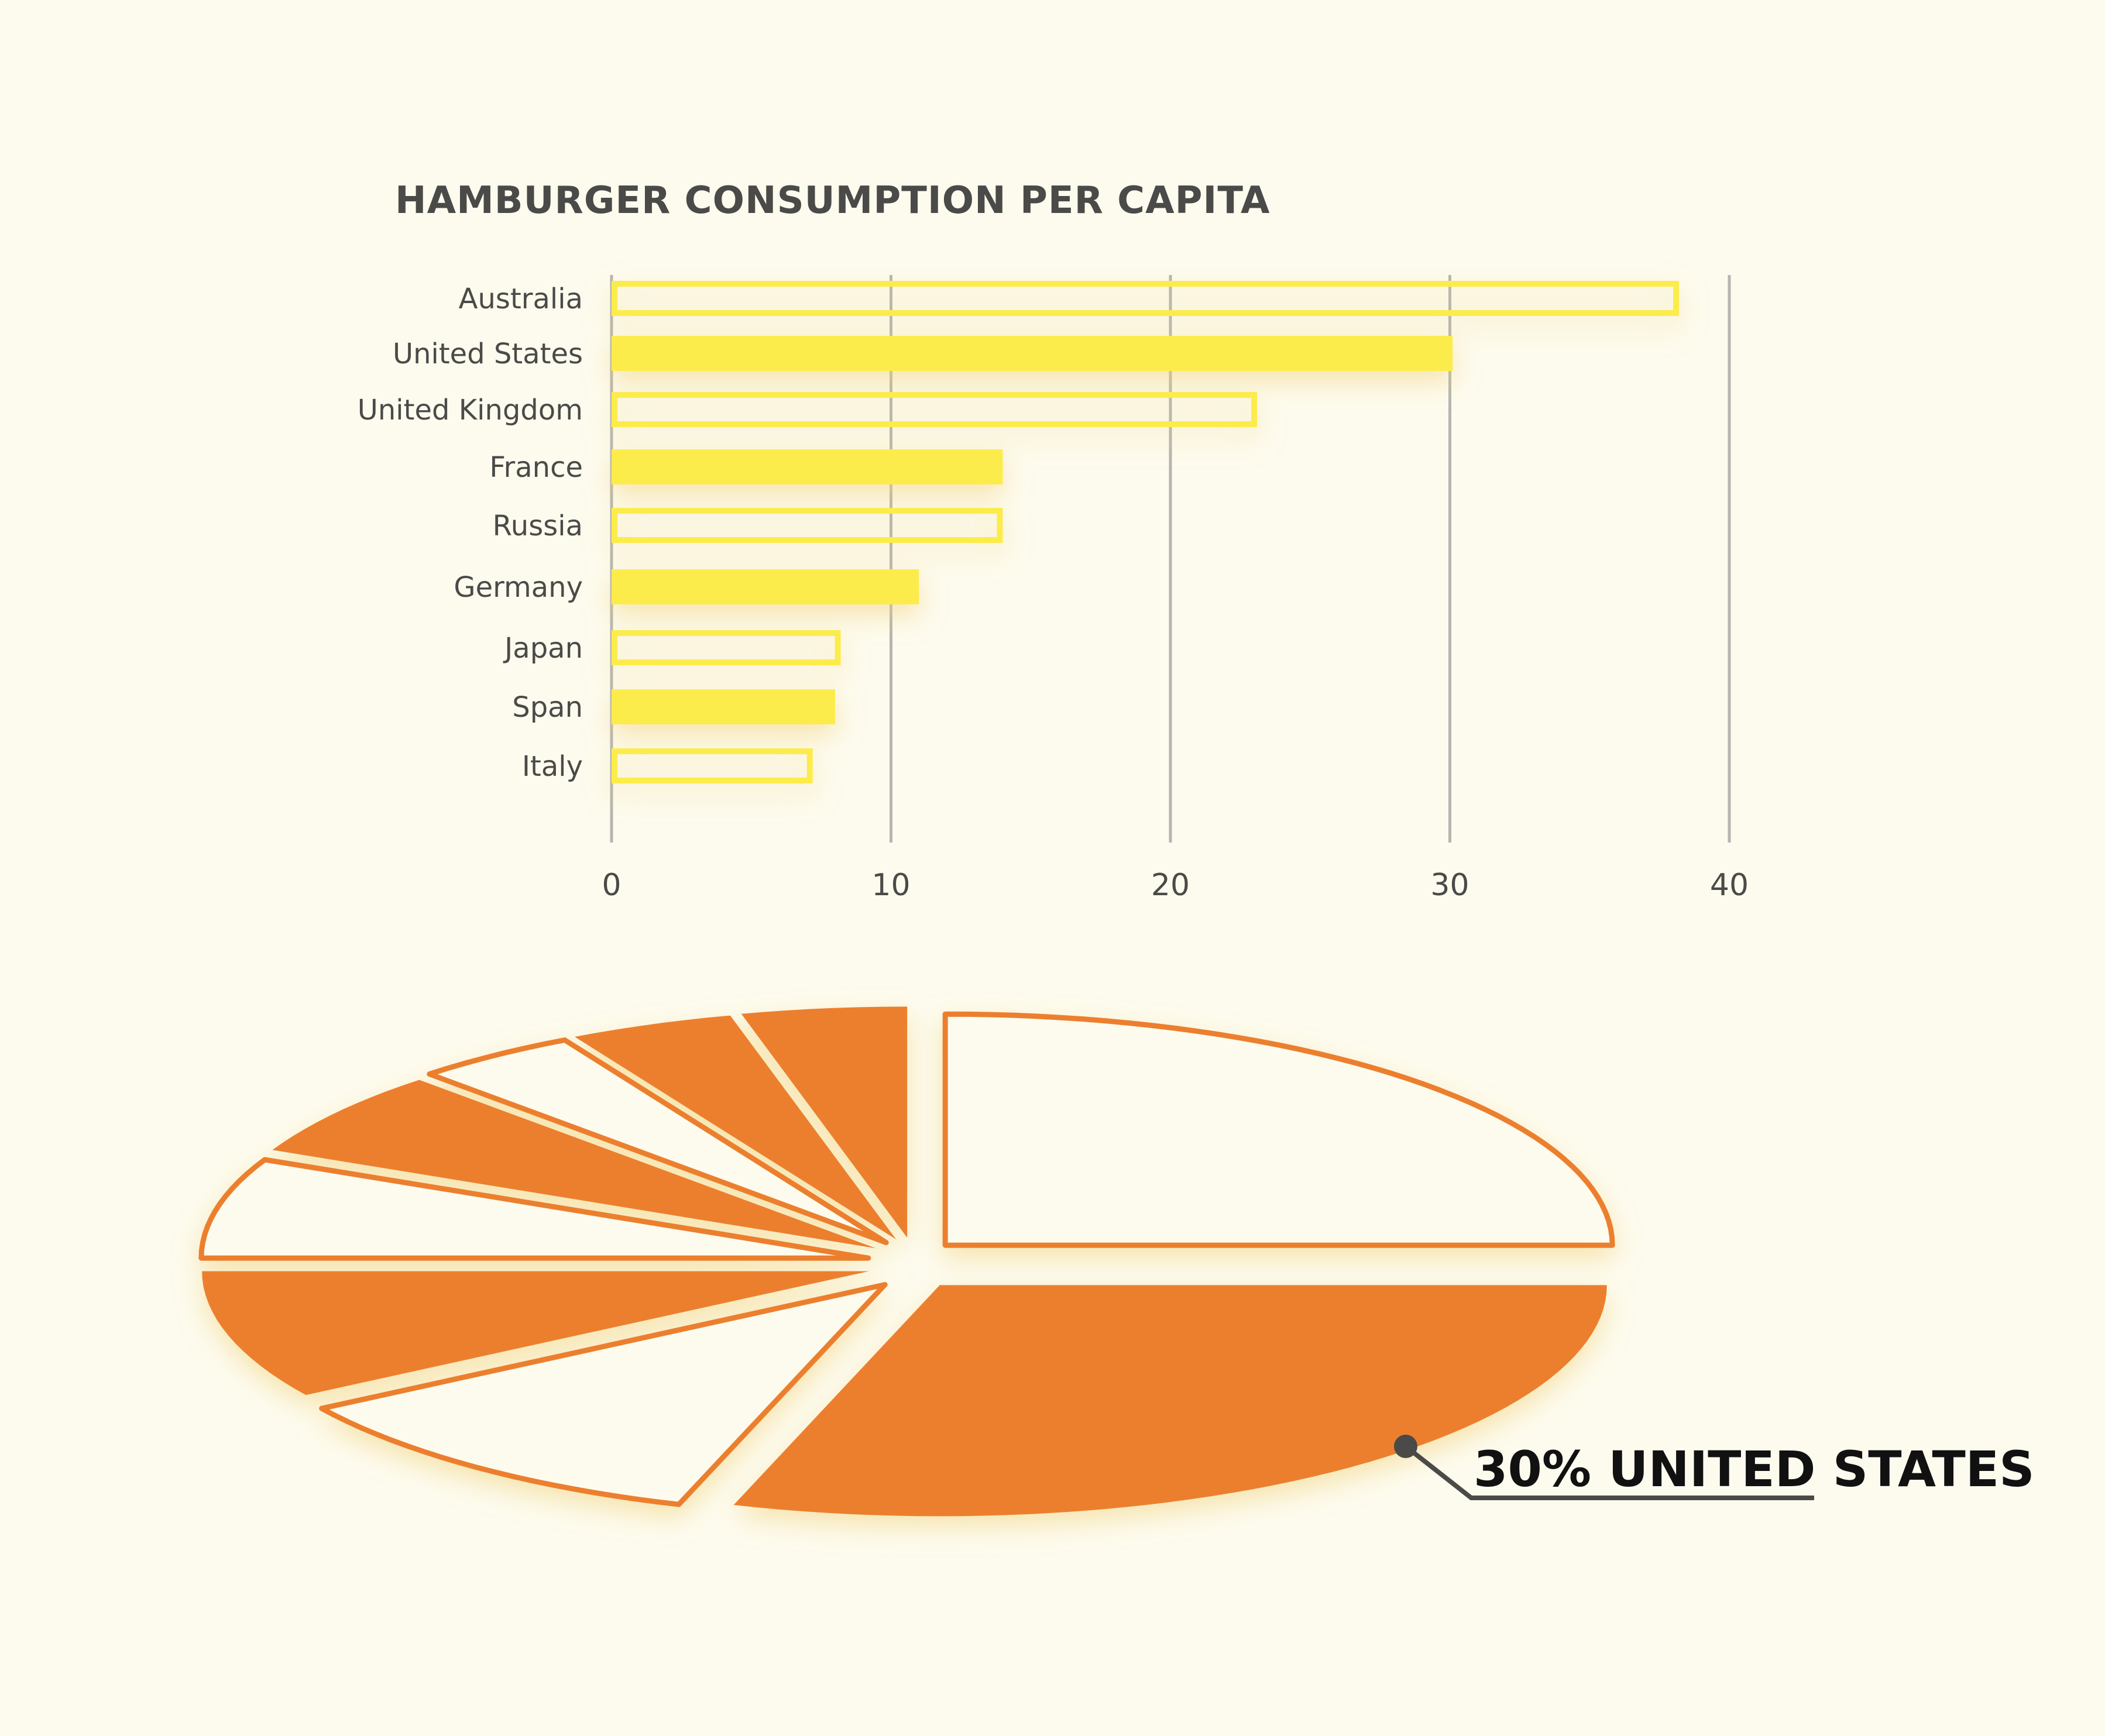 The image size is (2105, 1736). Describe the element at coordinates (1170, 885) in the screenshot. I see `x-tick-label: 20` at that location.